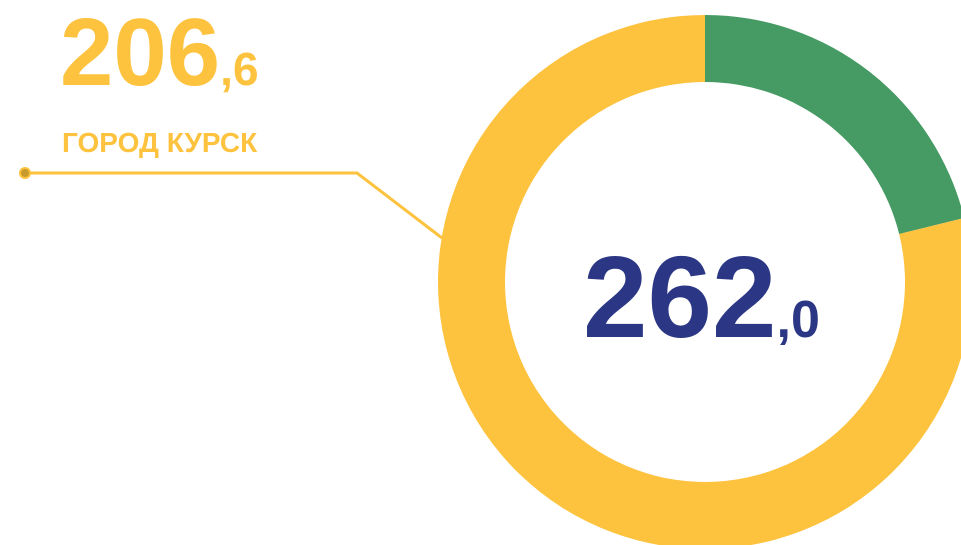 The height and width of the screenshot is (545, 961). I want to click on value-label: 206,6, so click(159, 53).